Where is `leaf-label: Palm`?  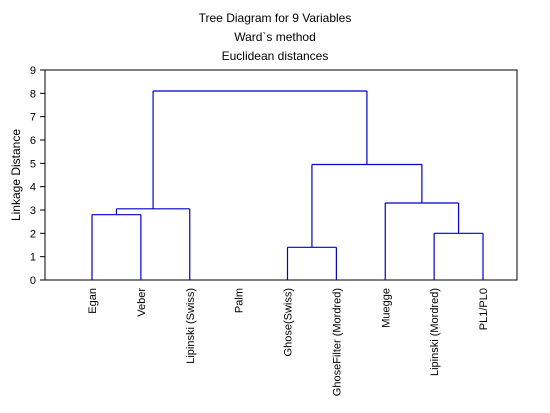
leaf-label: Palm is located at coordinates (240, 300).